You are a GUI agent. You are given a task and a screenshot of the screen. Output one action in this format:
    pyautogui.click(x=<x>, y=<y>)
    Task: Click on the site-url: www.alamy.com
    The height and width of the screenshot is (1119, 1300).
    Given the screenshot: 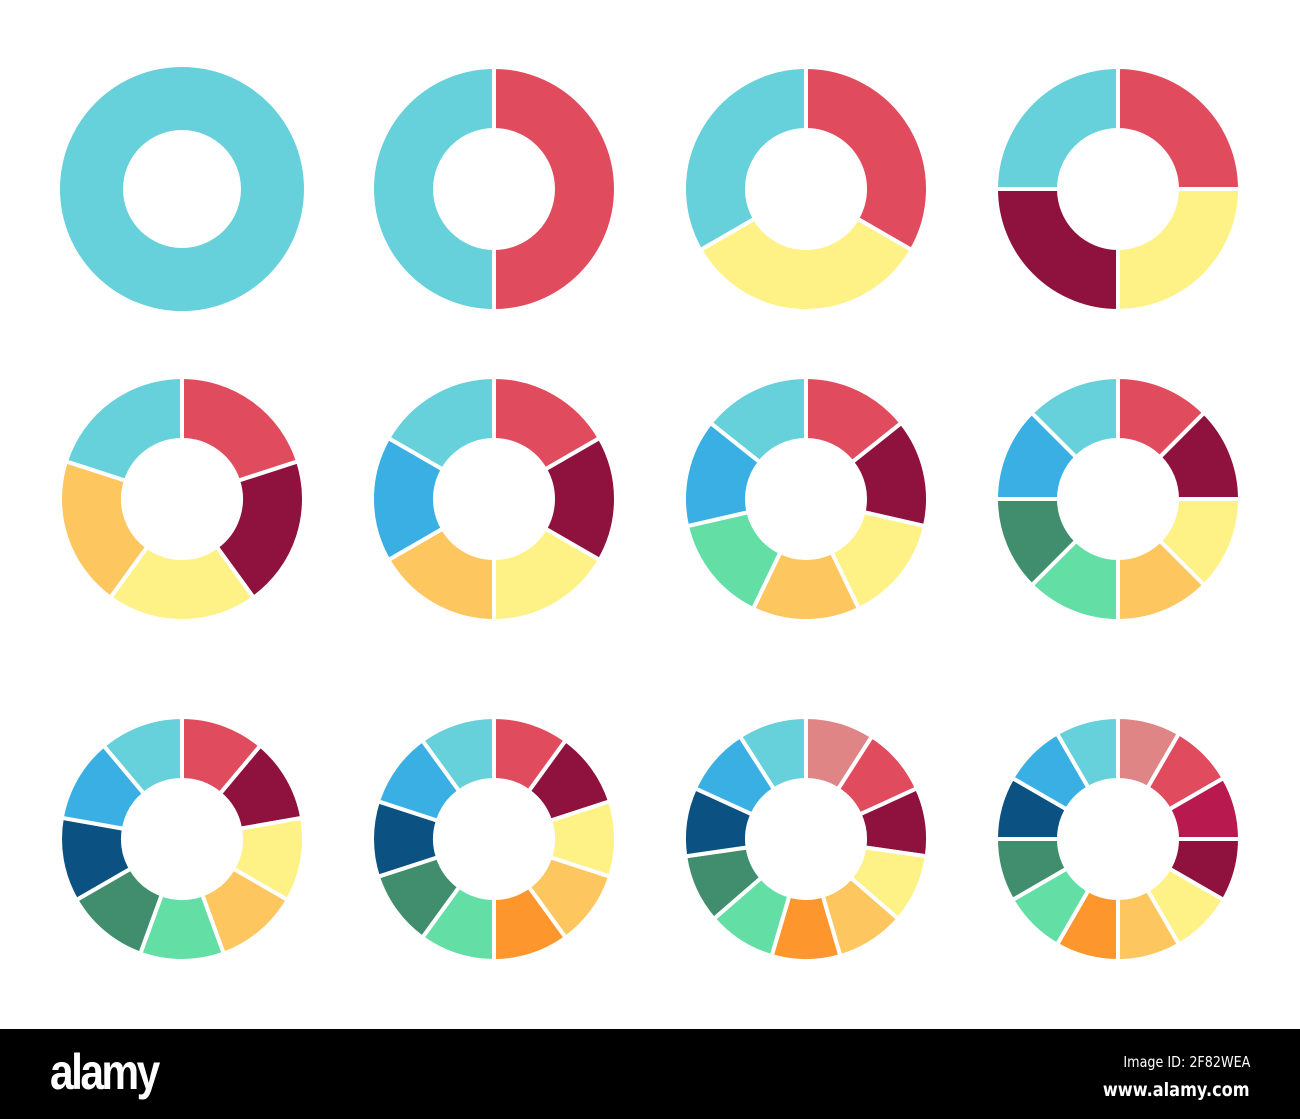 What is the action you would take?
    pyautogui.click(x=1176, y=1090)
    